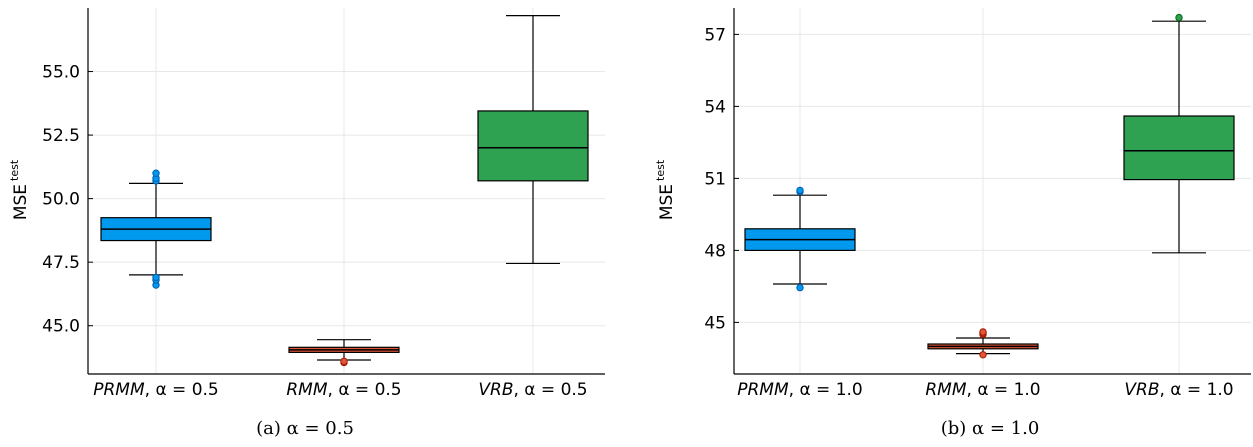 The image size is (1253, 447). Describe the element at coordinates (990, 428) in the screenshot. I see `panel-caption: (b) α = 1.0` at that location.